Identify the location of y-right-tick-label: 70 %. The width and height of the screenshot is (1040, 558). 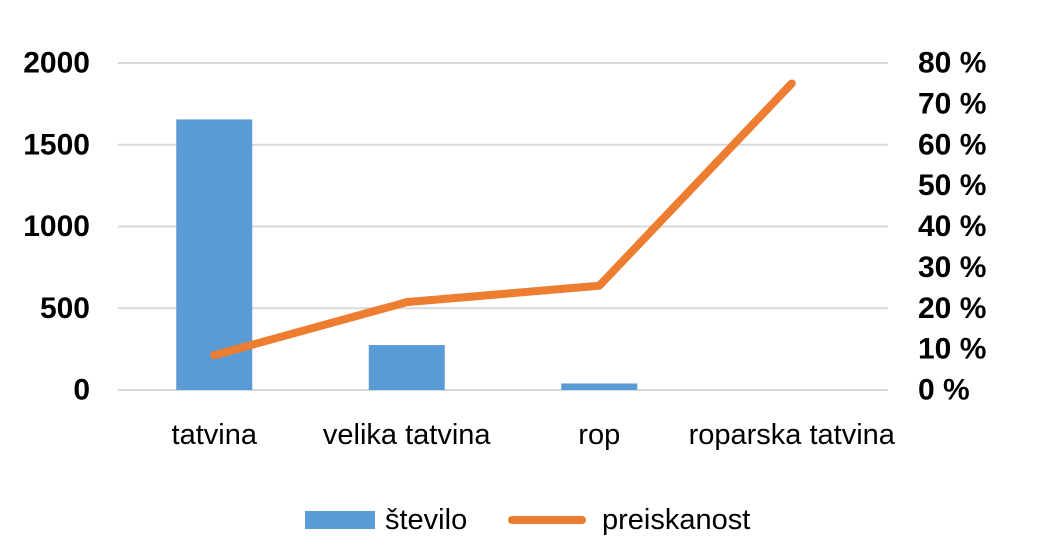
(952, 103).